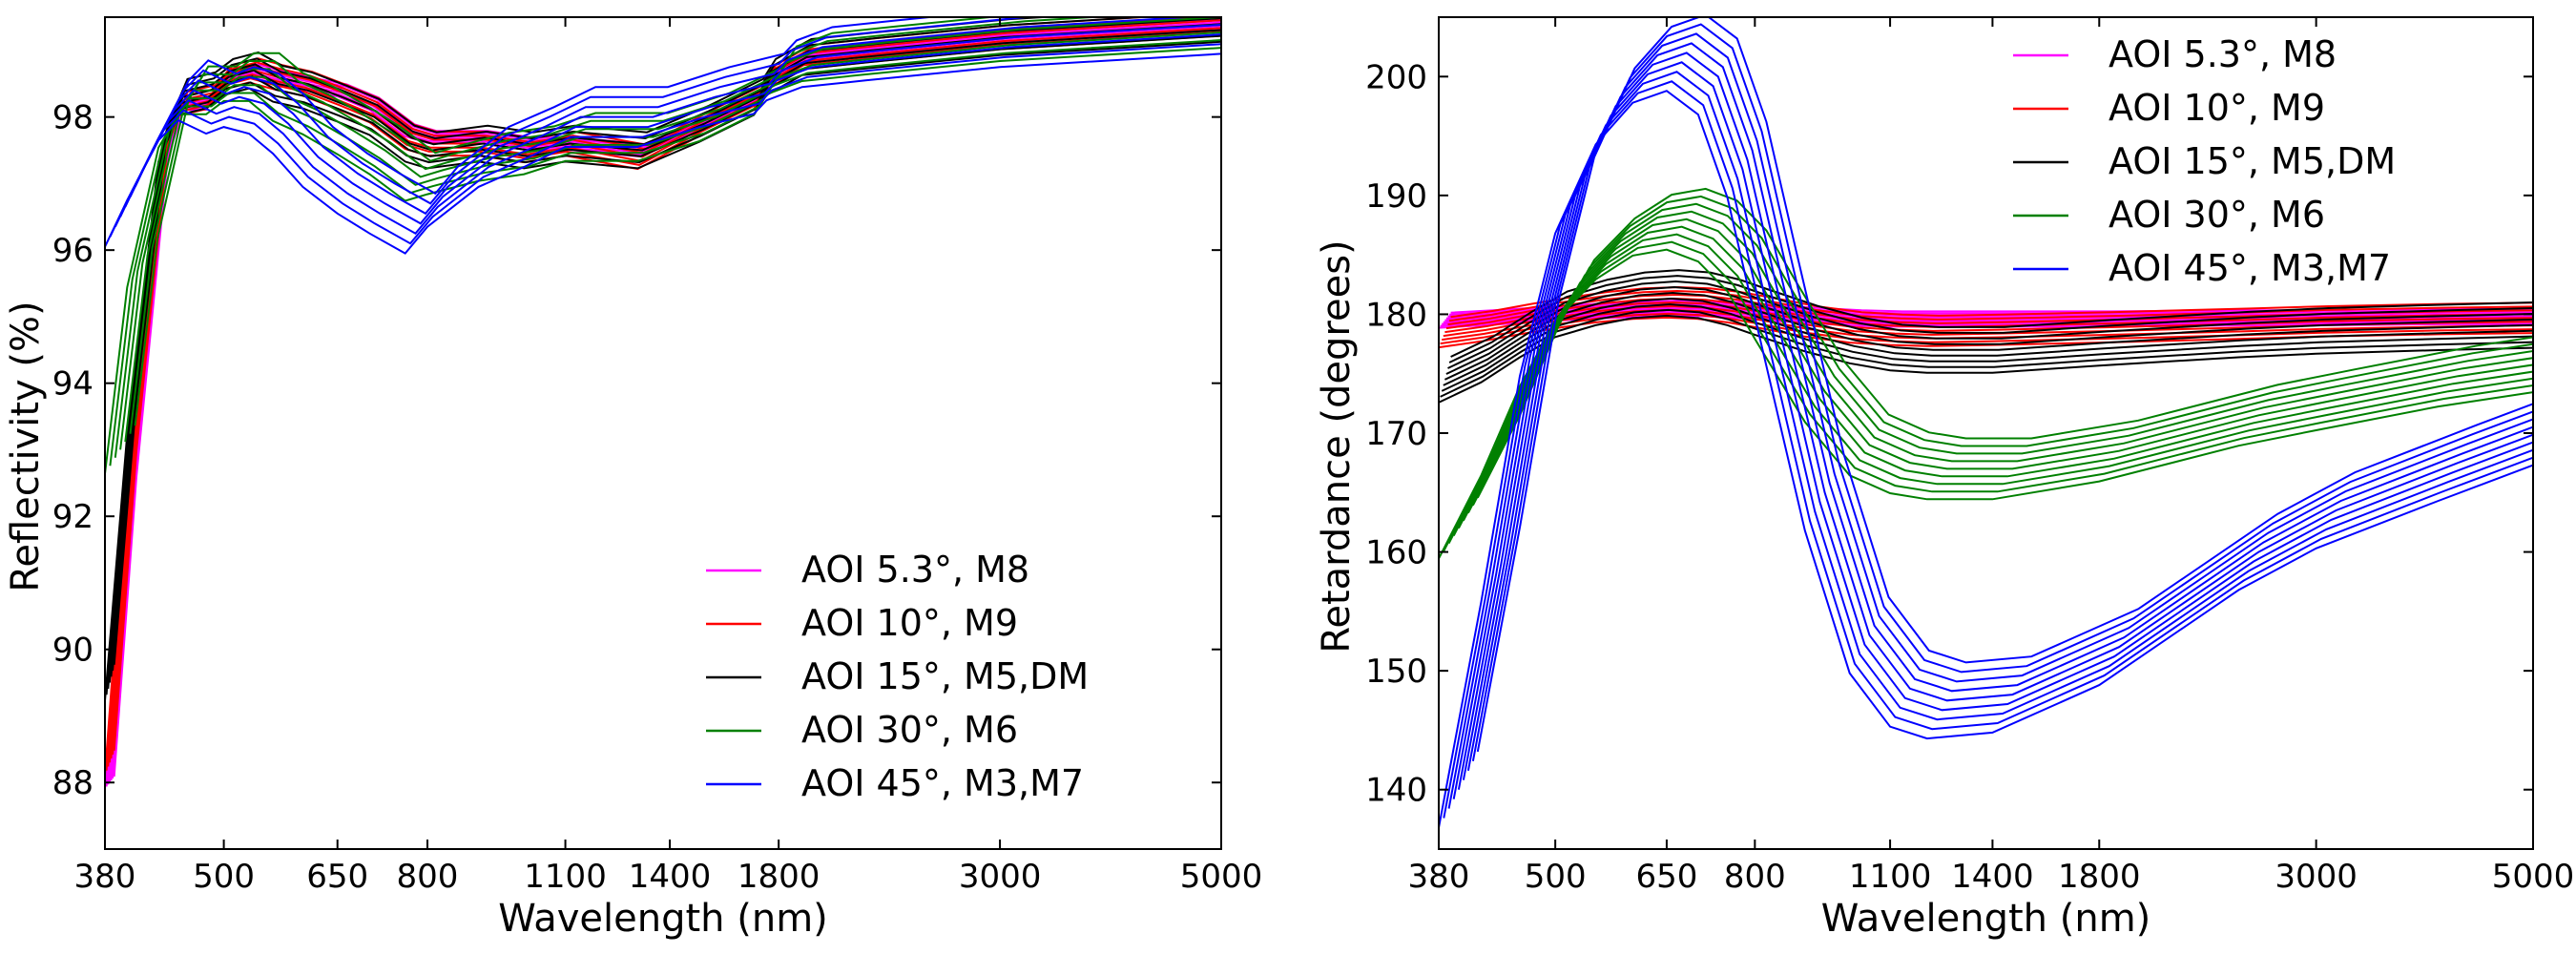  I want to click on y-axis-label: Reflectivity (%), so click(26, 446).